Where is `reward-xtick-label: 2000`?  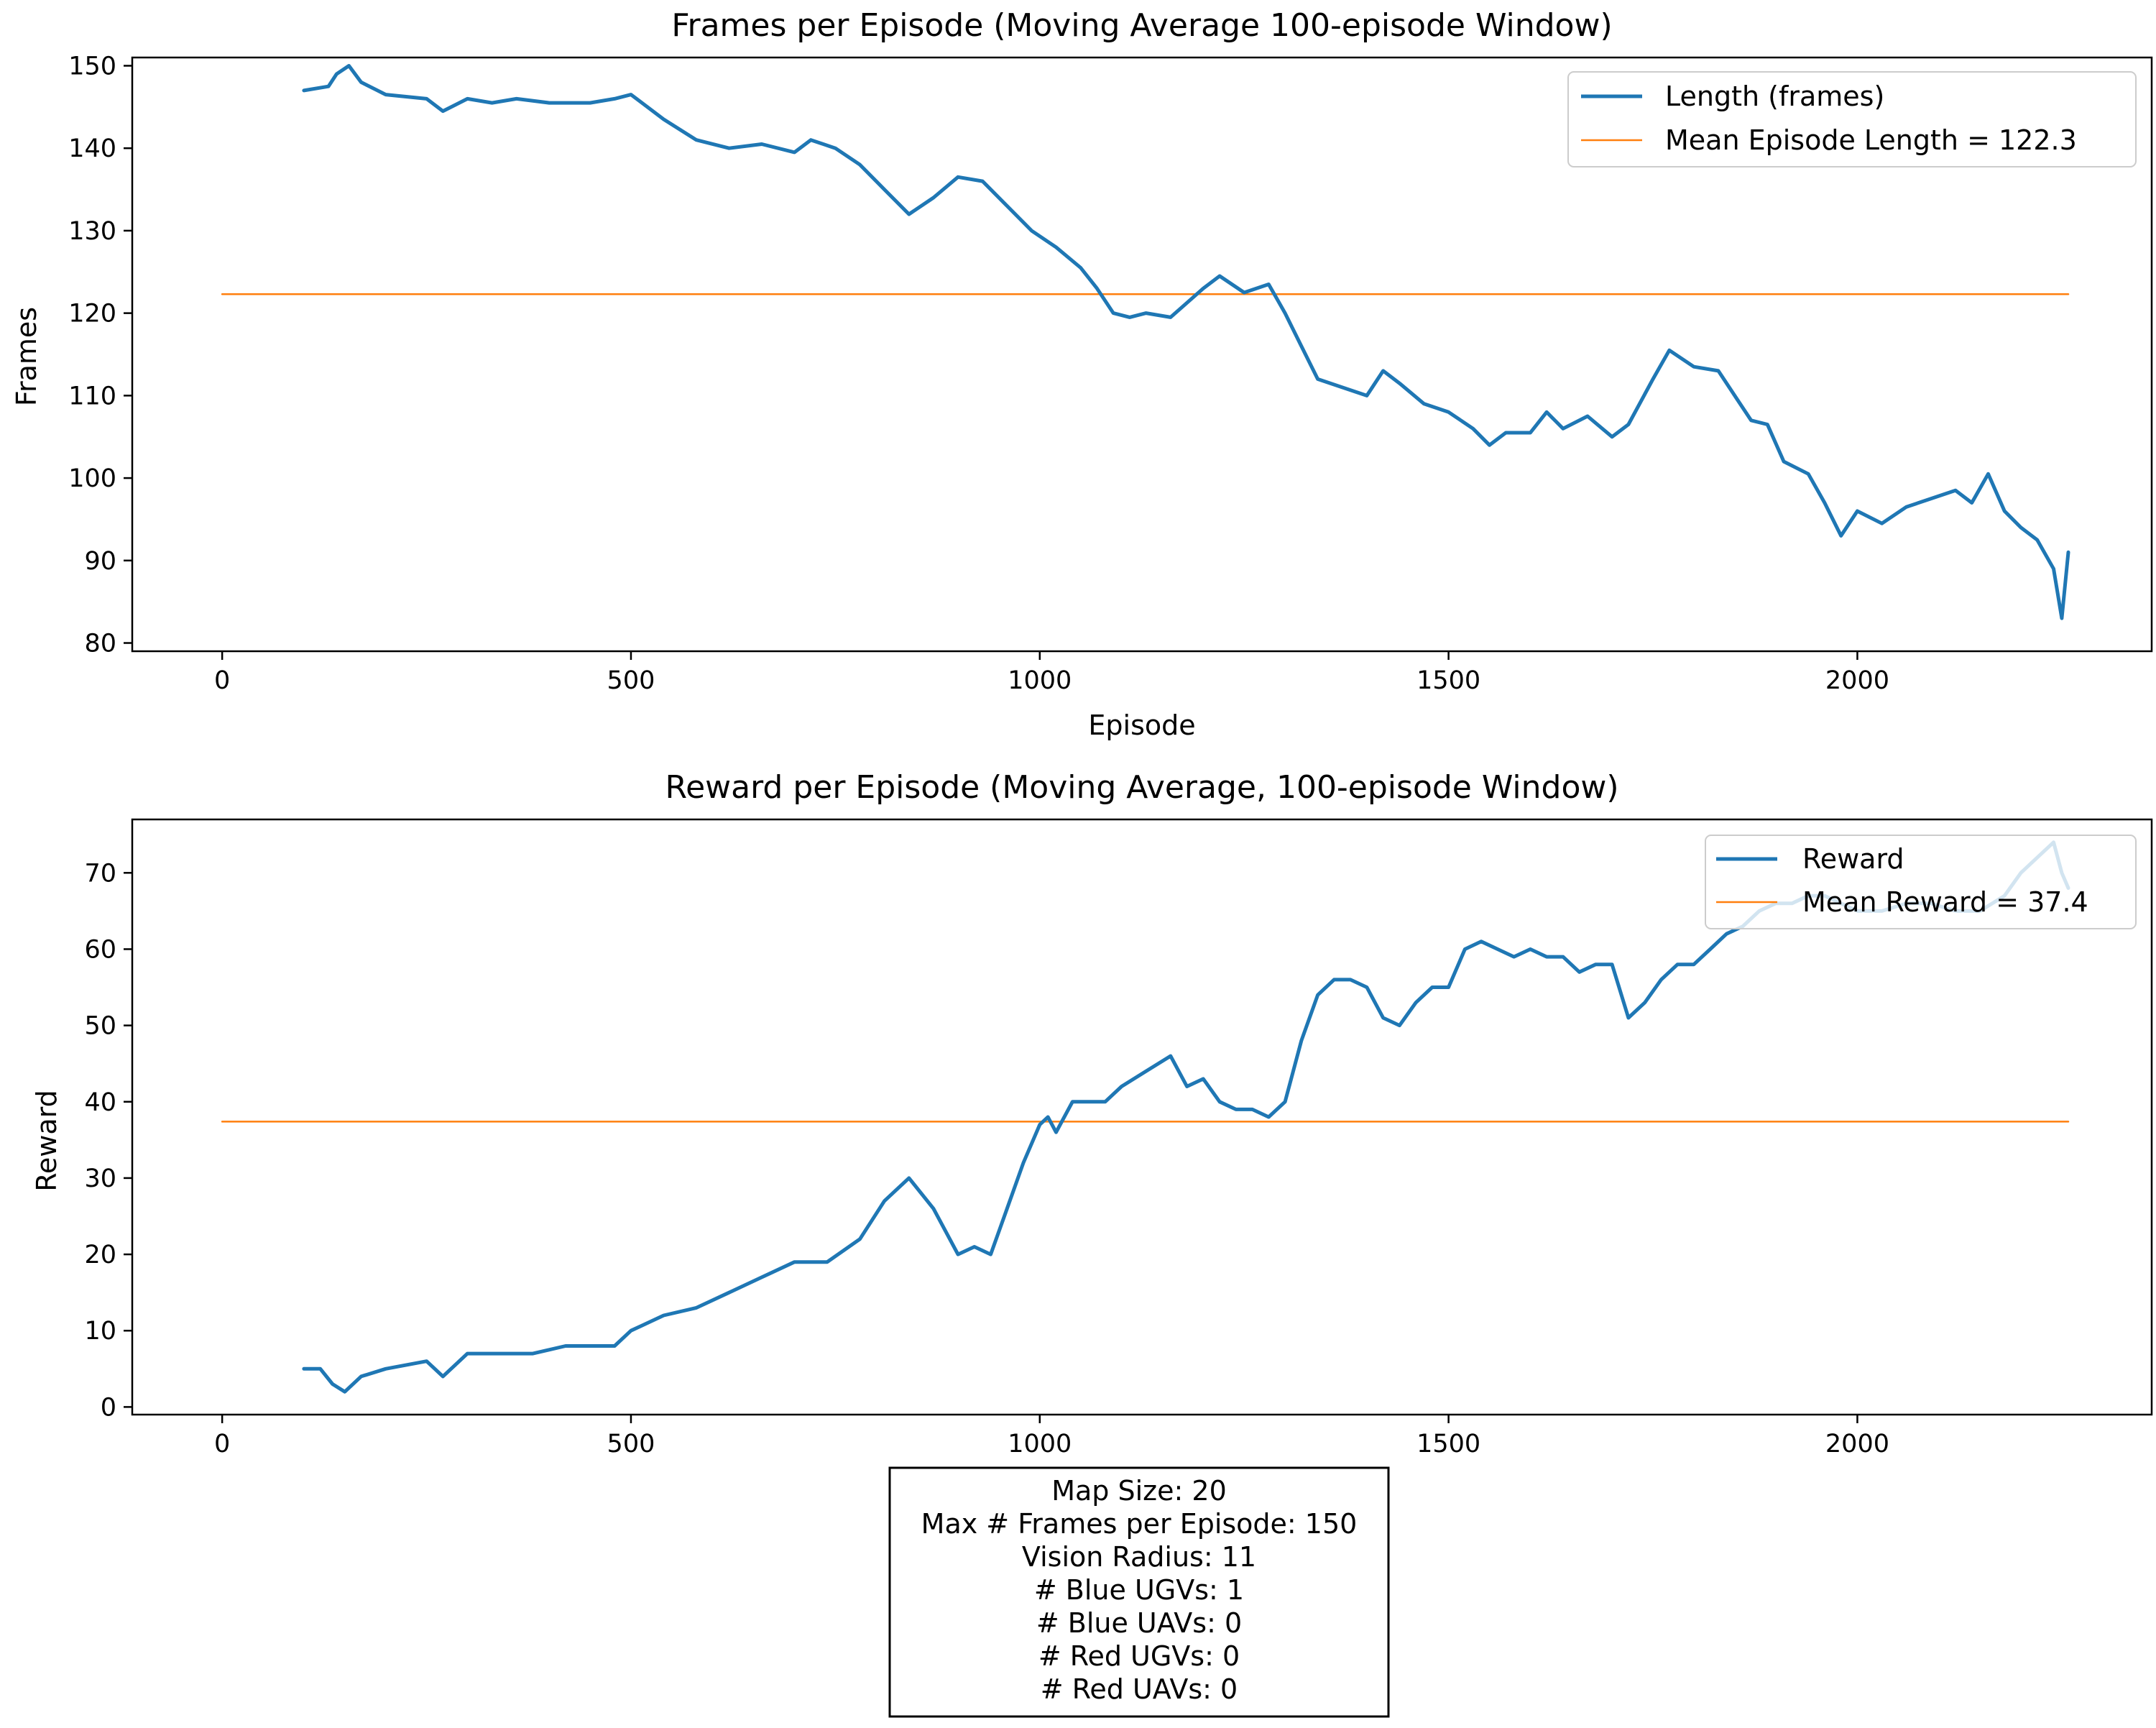 reward-xtick-label: 2000 is located at coordinates (1857, 1444).